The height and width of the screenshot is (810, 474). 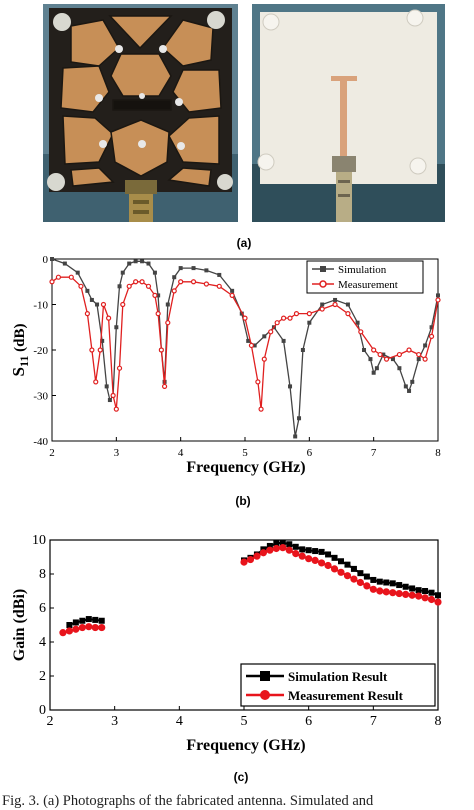 I want to click on gain-x-axis-label: Frequency (GHz), so click(x=245, y=745).